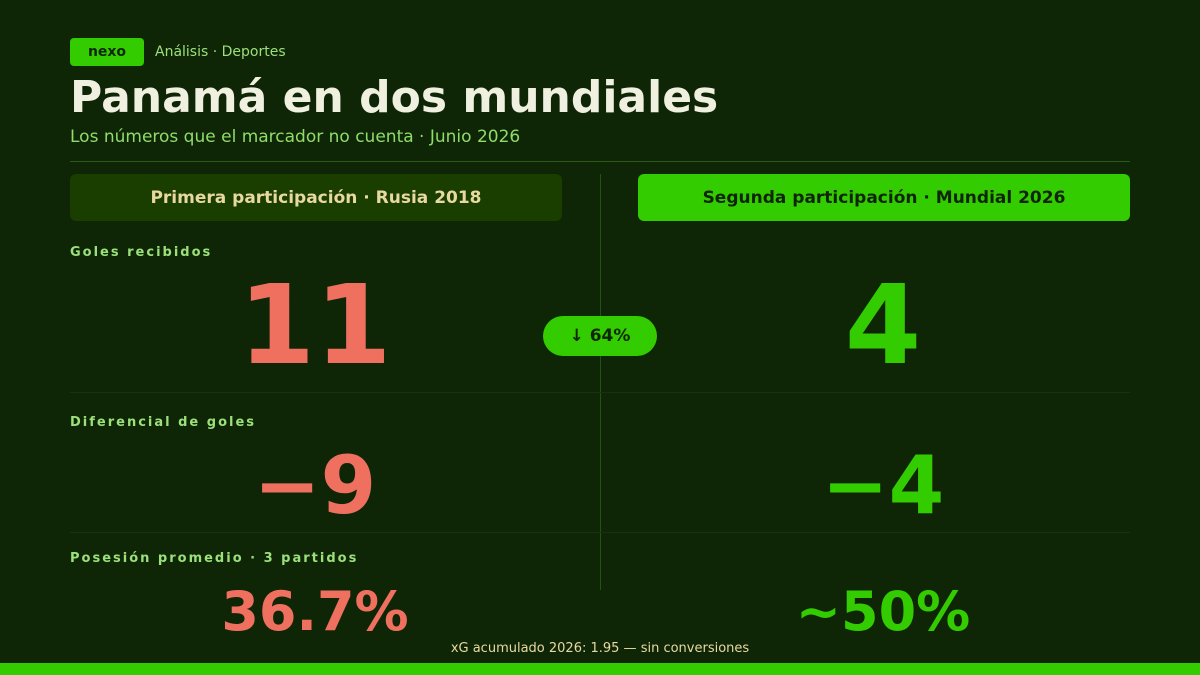  I want to click on metric-value: 36.7%, so click(315, 611).